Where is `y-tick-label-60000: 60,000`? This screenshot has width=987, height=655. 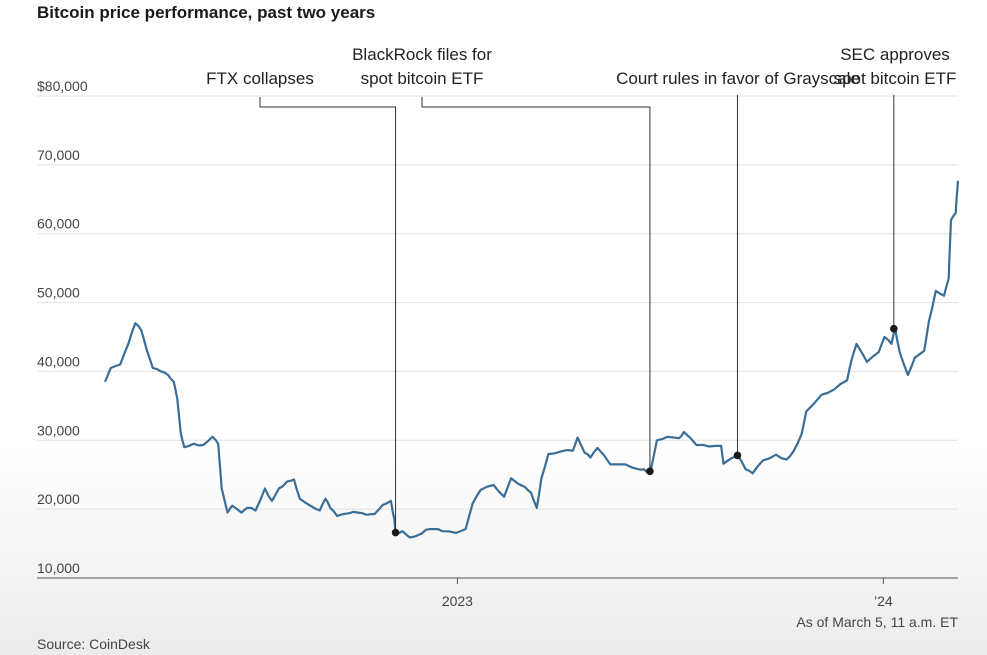 y-tick-label-60000: 60,000 is located at coordinates (58, 224).